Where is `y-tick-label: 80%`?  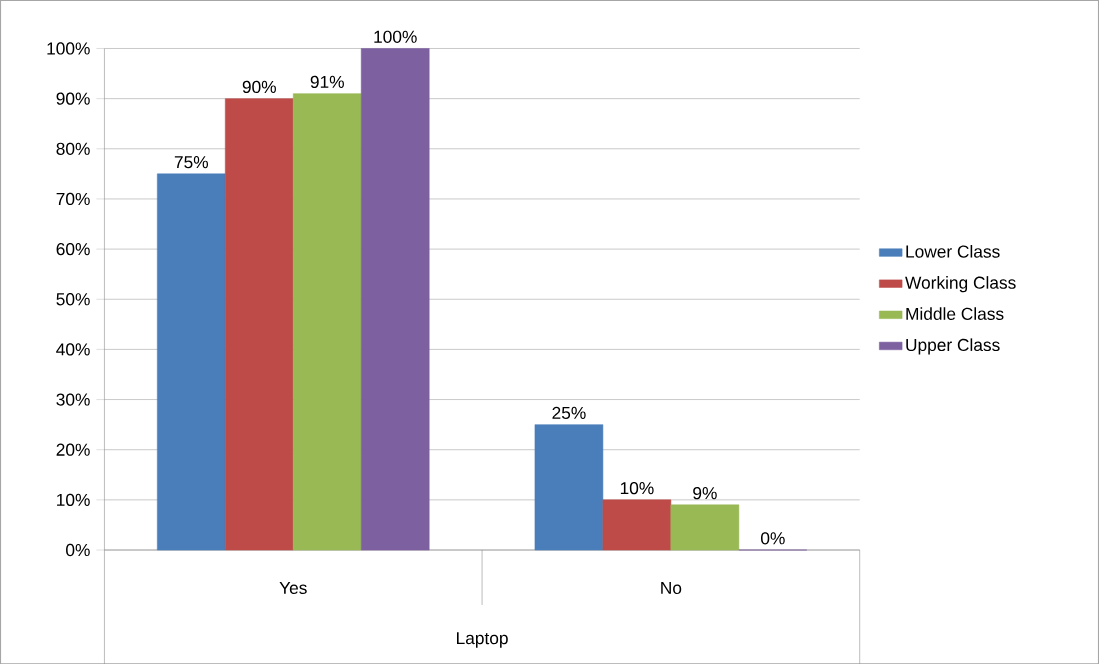
y-tick-label: 80% is located at coordinates (73, 148).